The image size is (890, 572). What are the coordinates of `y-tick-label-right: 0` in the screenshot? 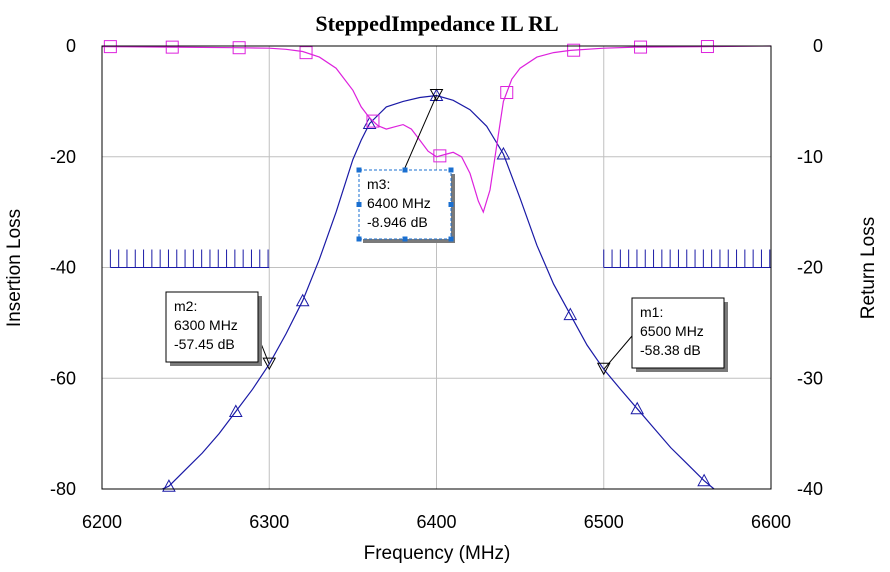 It's located at (818, 46).